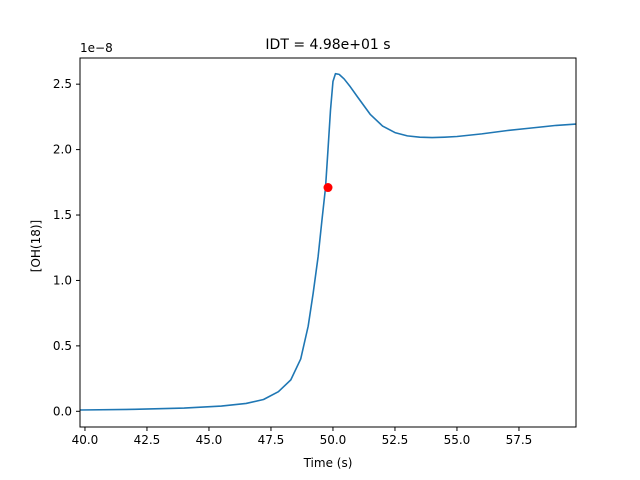  Describe the element at coordinates (271, 440) in the screenshot. I see `x-tick-label: 47.5` at that location.